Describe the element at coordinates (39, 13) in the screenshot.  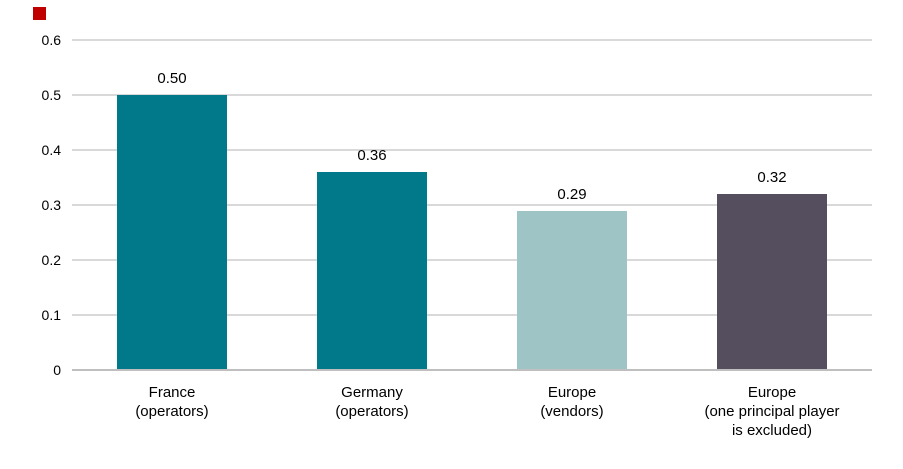
I see `red-square-marker` at that location.